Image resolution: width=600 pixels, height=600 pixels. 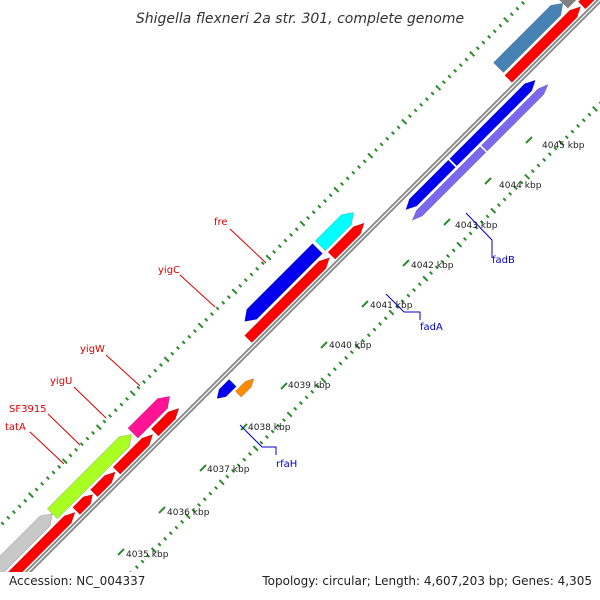 I want to click on gene-label-SF3915: SF3915, so click(x=45, y=425).